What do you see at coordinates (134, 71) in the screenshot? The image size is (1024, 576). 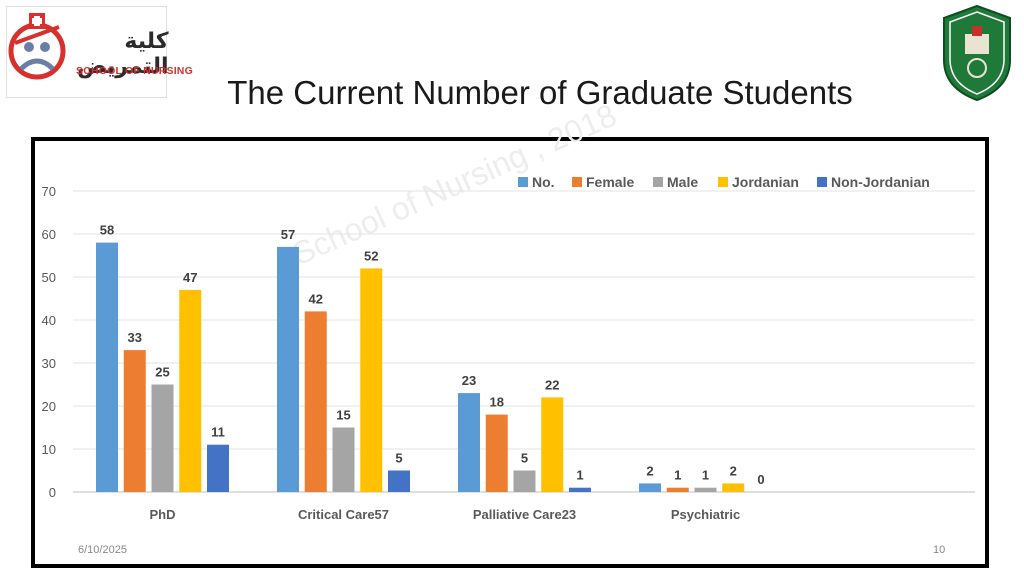 I see `logo-english-text: SCHOOL OF NURSING` at bounding box center [134, 71].